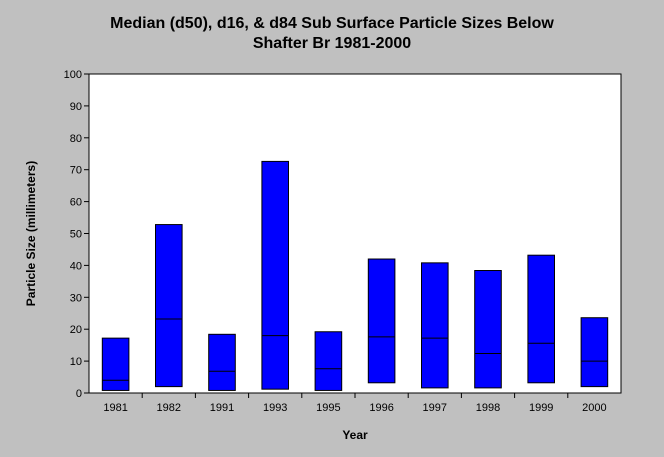 The width and height of the screenshot is (664, 457). What do you see at coordinates (73, 75) in the screenshot?
I see `y-tick-label: 100` at bounding box center [73, 75].